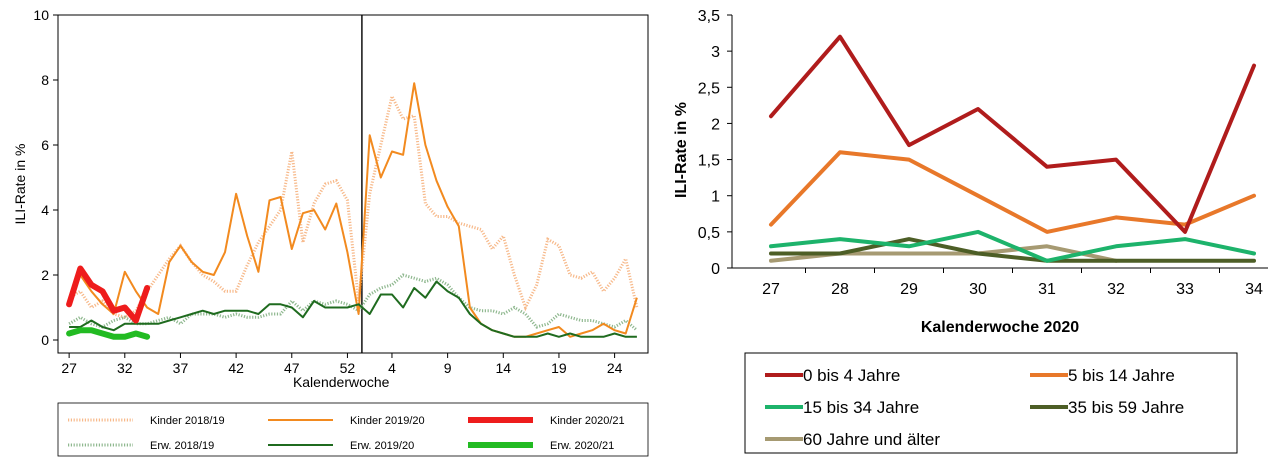  Describe the element at coordinates (715, 52) in the screenshot. I see `right-y-tick-label: 3` at that location.